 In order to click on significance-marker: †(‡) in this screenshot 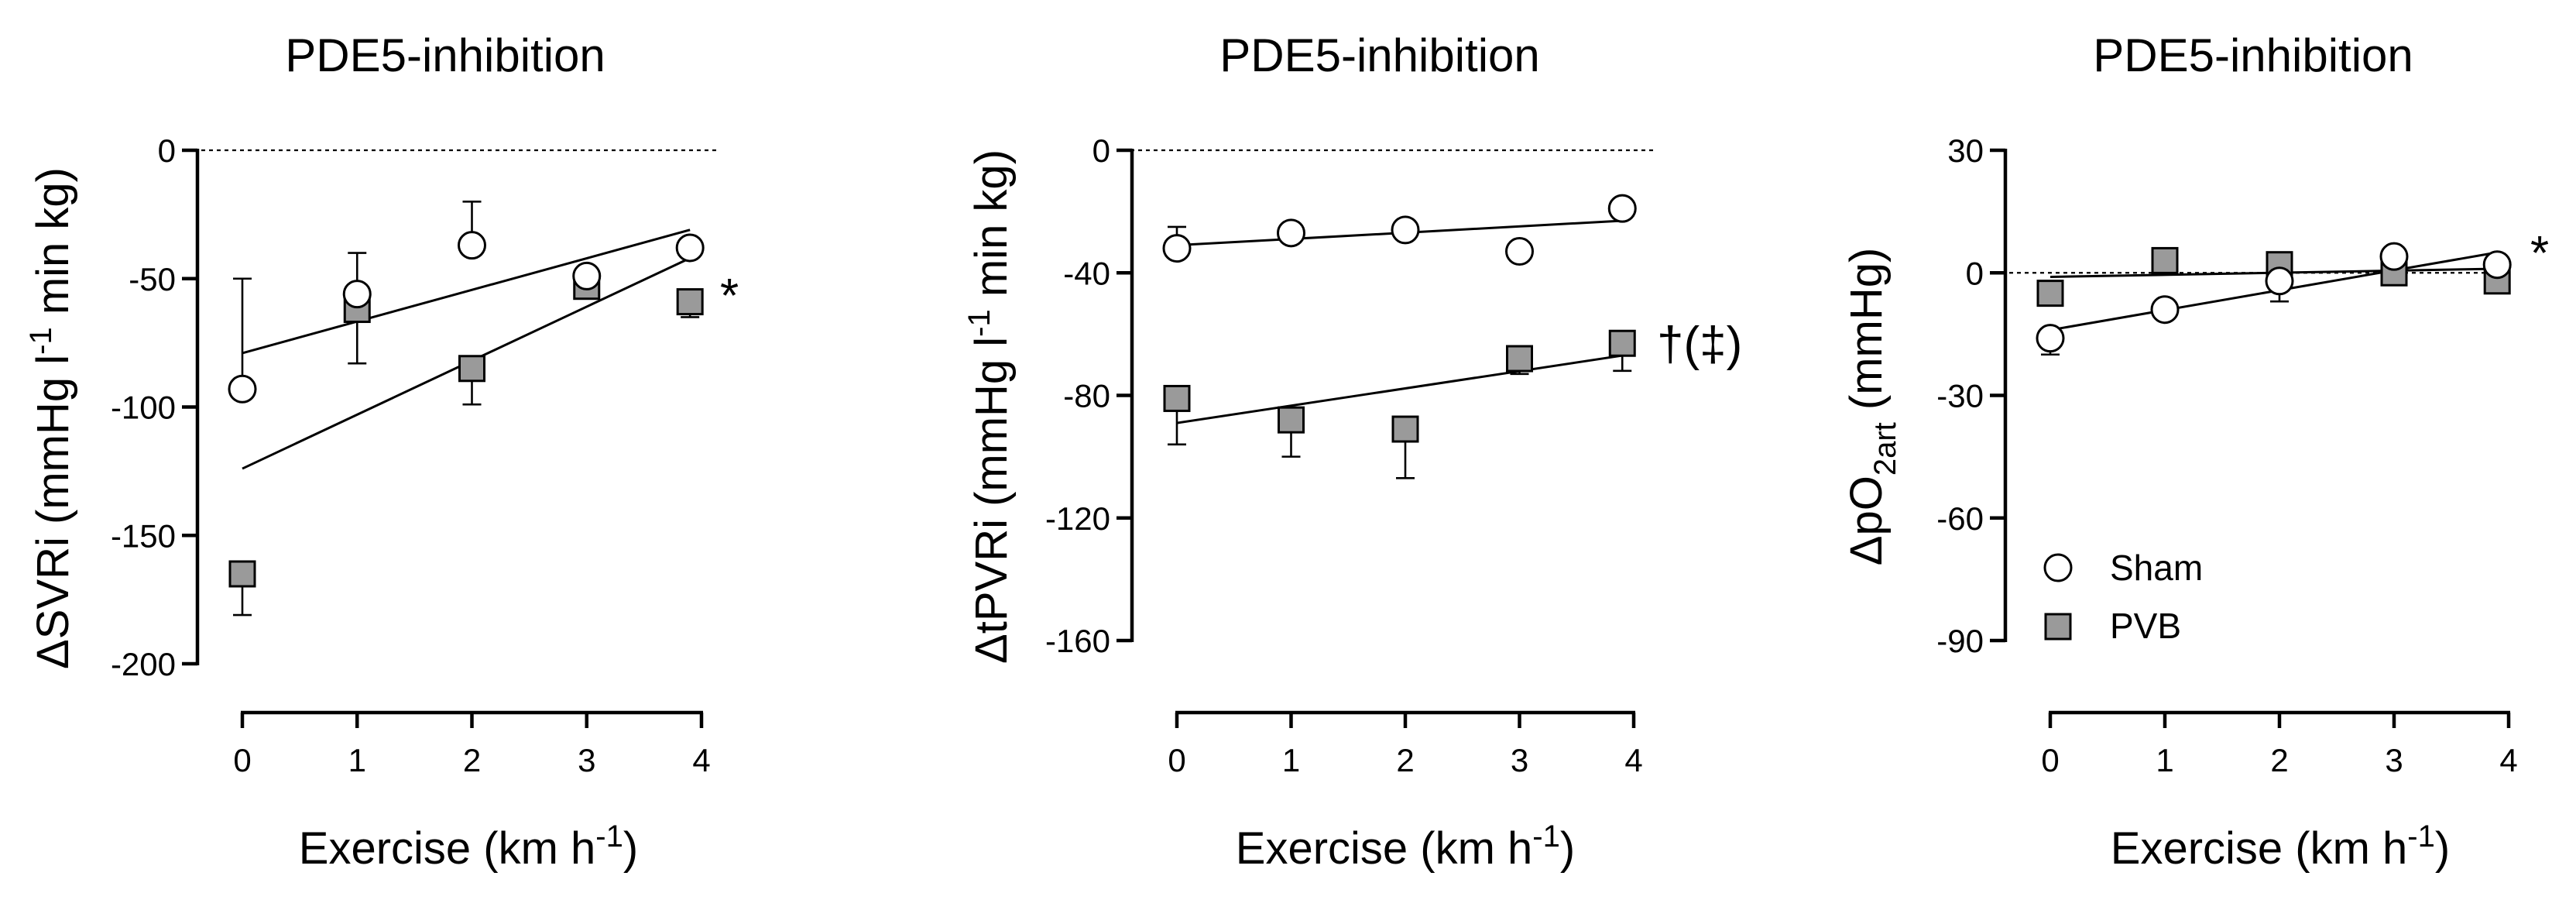, I will do `click(1699, 344)`.